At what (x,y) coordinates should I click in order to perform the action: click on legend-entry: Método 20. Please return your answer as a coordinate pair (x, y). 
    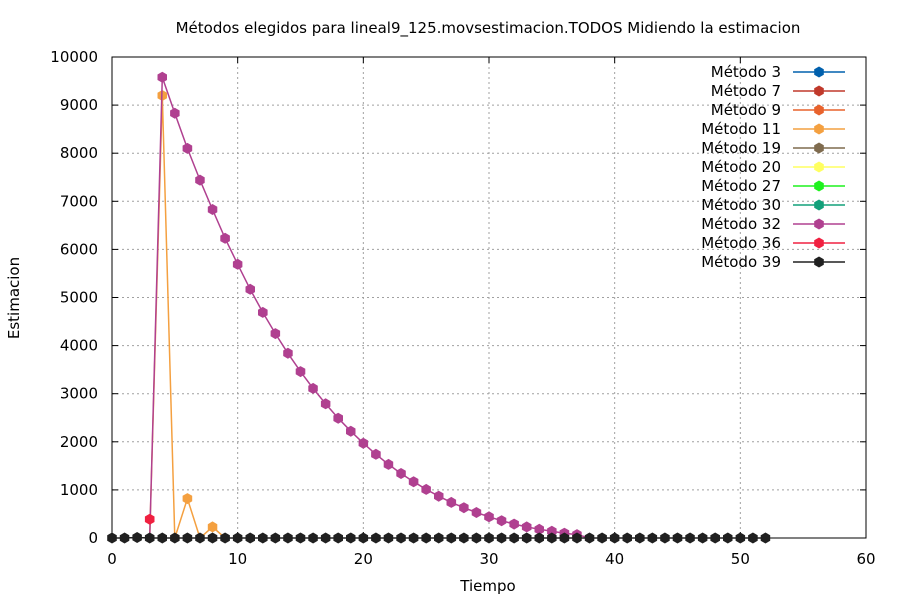
    Looking at the image, I should click on (773, 167).